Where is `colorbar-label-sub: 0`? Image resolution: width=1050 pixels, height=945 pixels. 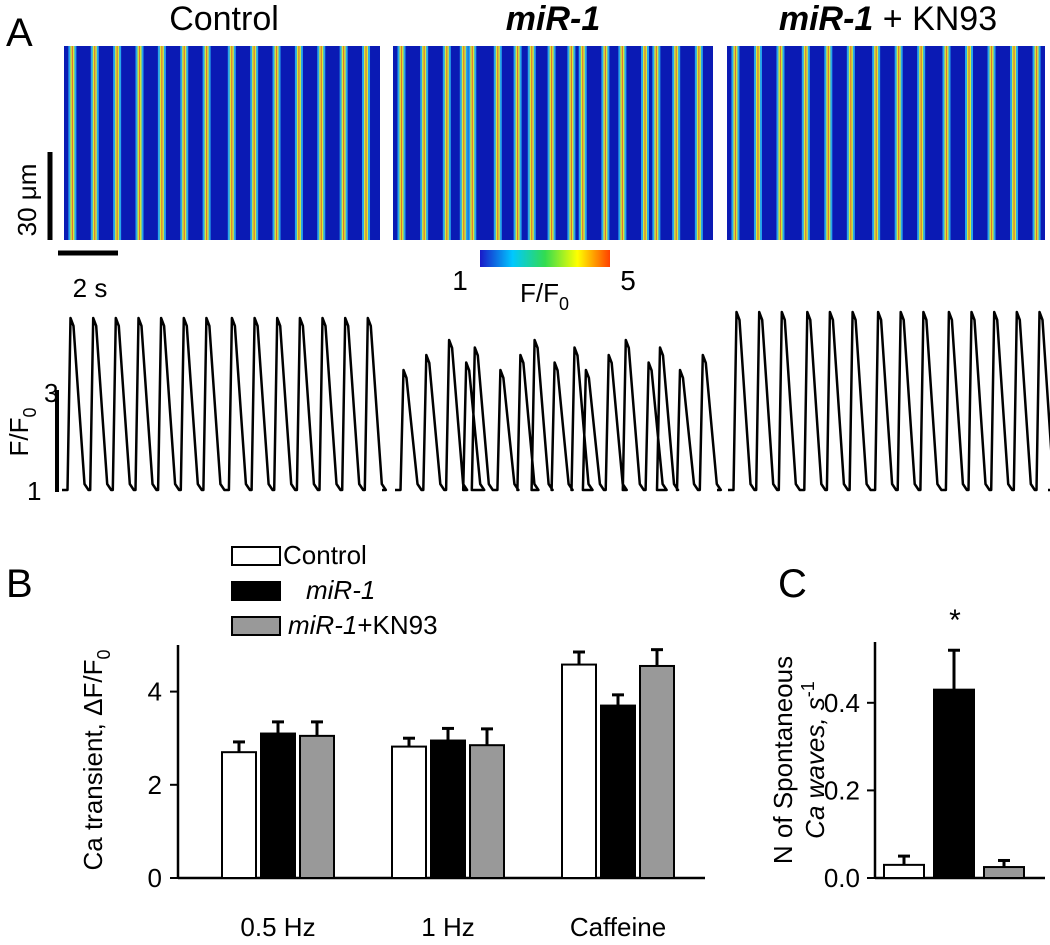
colorbar-label-sub: 0 is located at coordinates (564, 304).